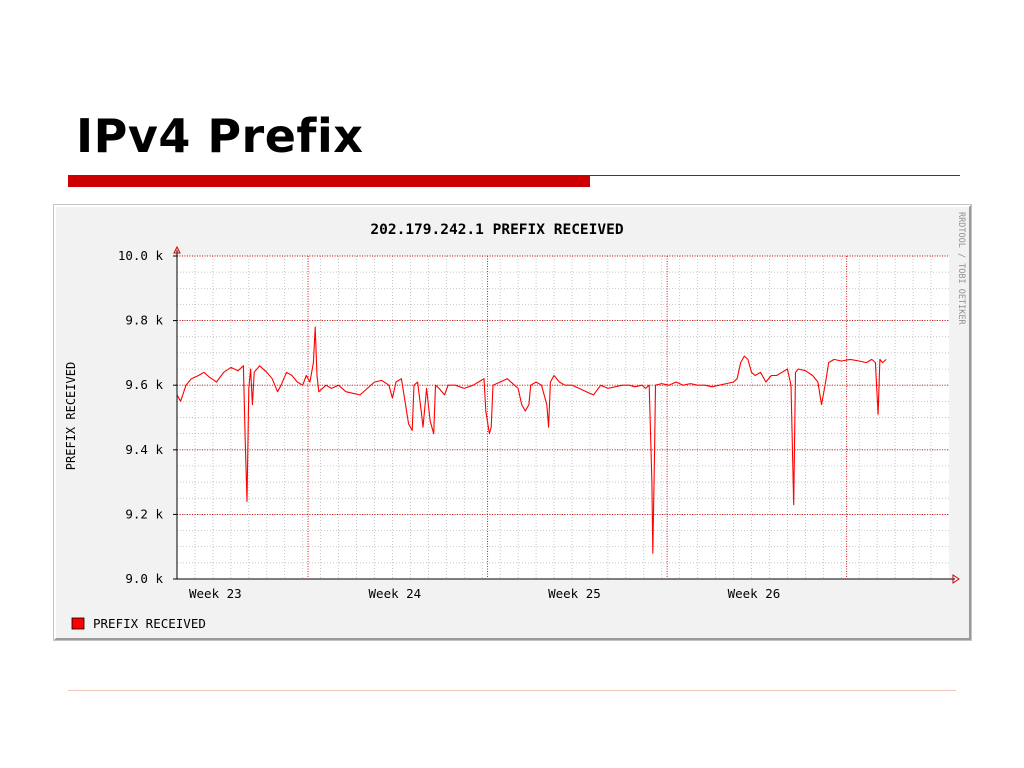 Image resolution: width=1024 pixels, height=768 pixels. What do you see at coordinates (141, 255) in the screenshot?
I see `y-tick-label: 10.0 k` at bounding box center [141, 255].